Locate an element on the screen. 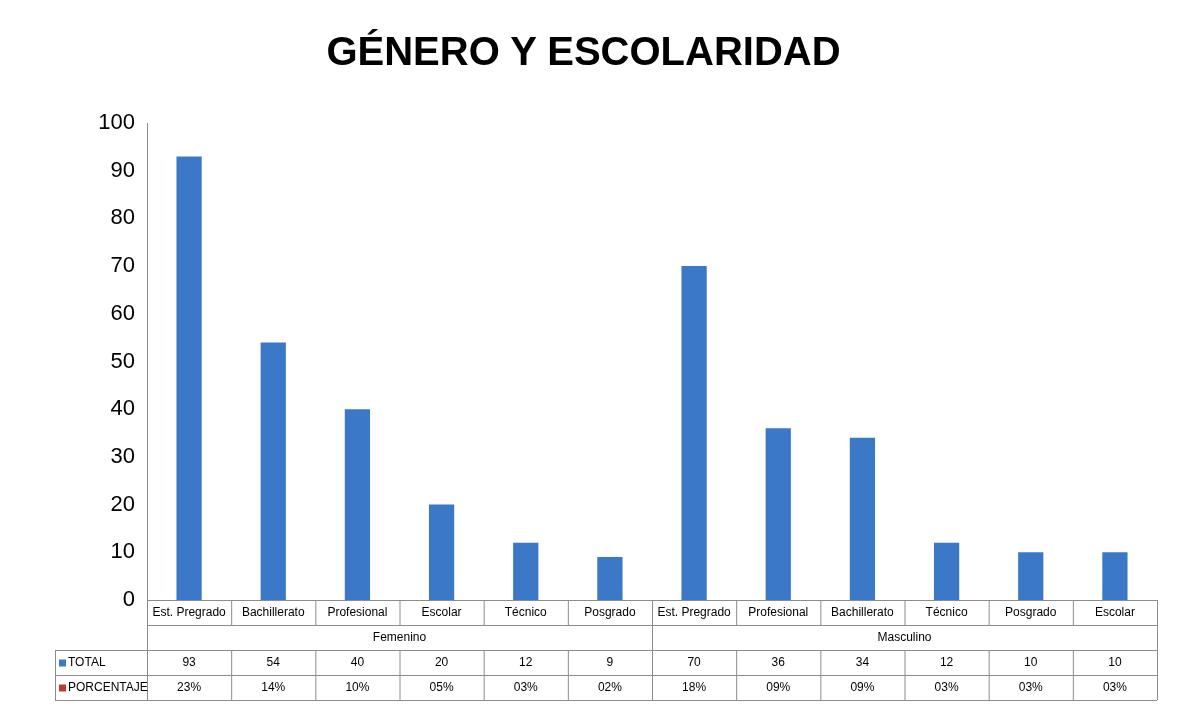 The image size is (1182, 711). data-label: 20 is located at coordinates (441, 661).